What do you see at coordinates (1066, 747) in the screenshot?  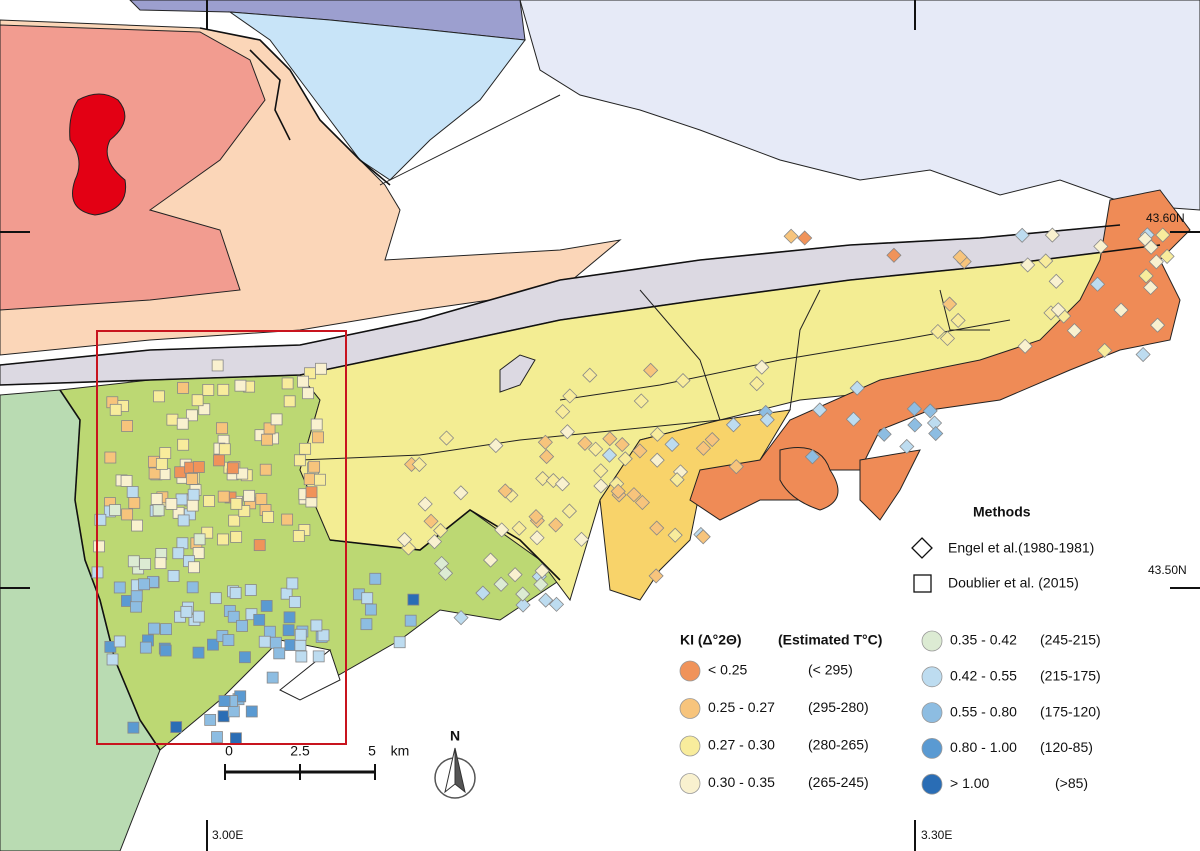 I see `legend-temperature: (120-85)` at bounding box center [1066, 747].